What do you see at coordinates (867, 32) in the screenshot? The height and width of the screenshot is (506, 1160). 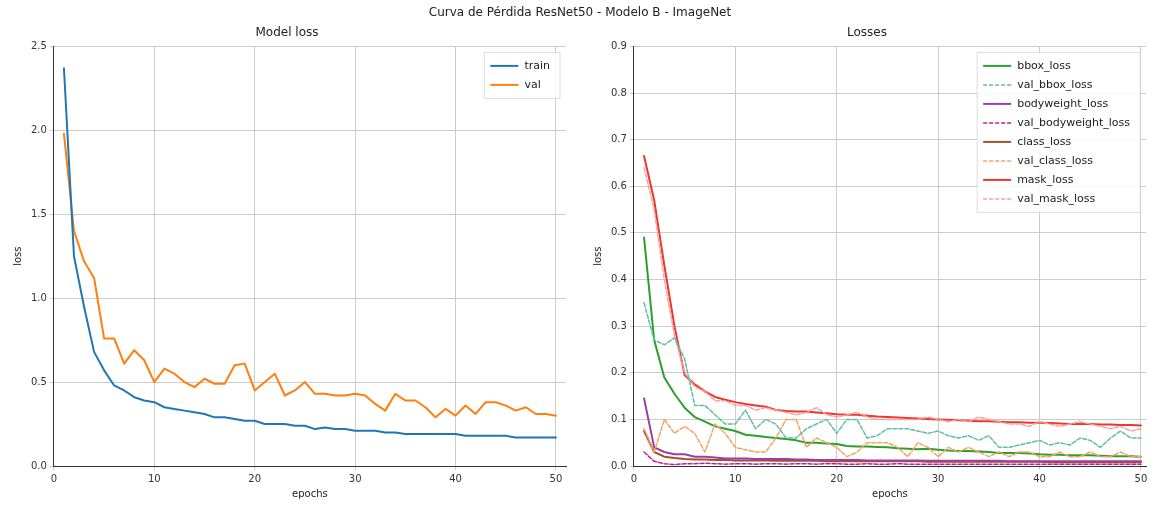 I see `chart-title: Losses` at bounding box center [867, 32].